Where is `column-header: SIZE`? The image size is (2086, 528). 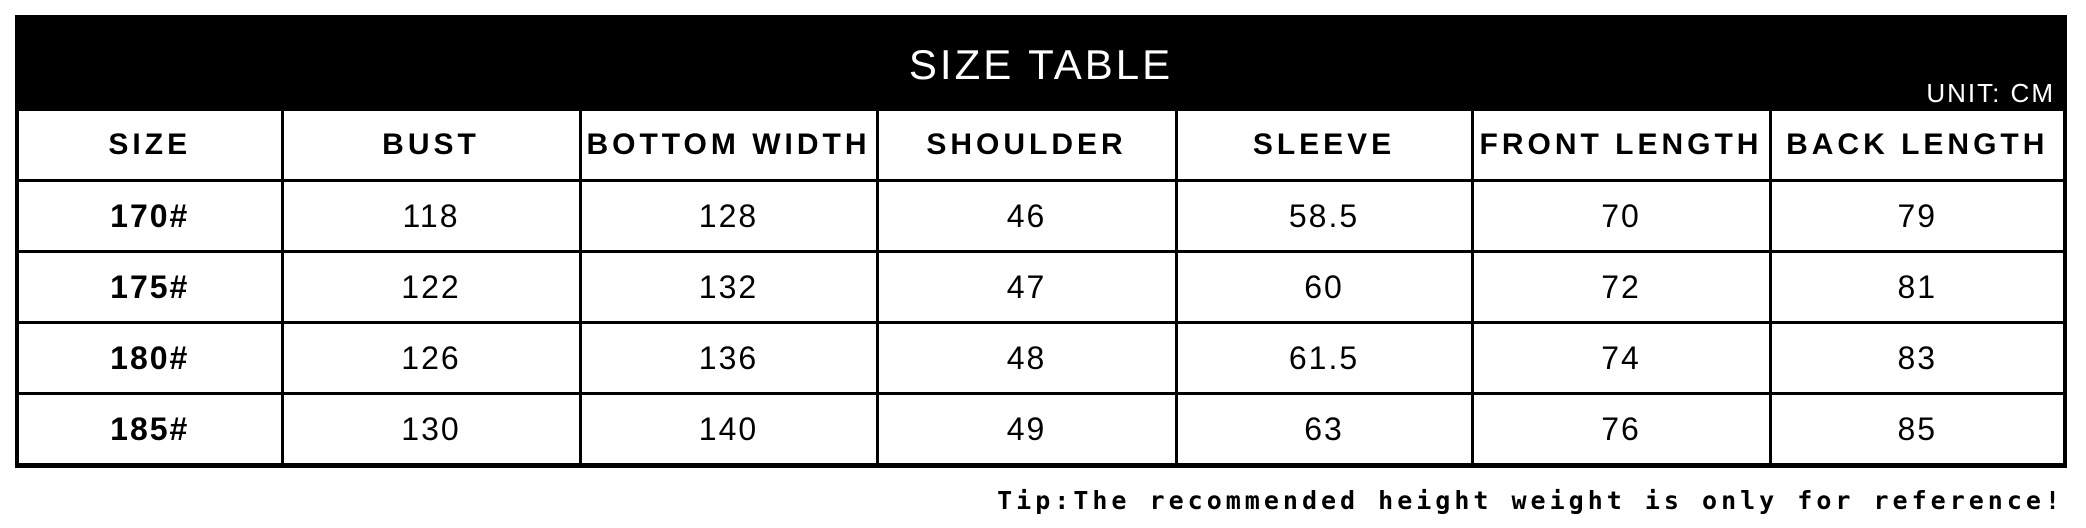
column-header: SIZE is located at coordinates (151, 146).